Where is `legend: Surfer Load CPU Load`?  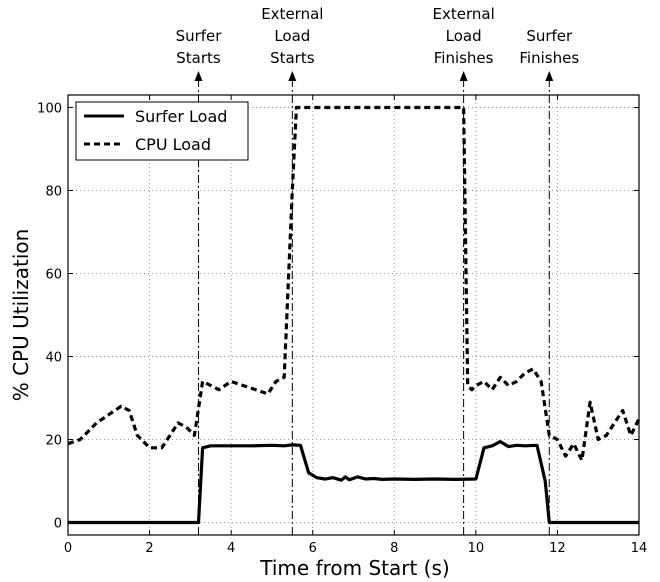
legend: Surfer Load CPU Load is located at coordinates (162, 131).